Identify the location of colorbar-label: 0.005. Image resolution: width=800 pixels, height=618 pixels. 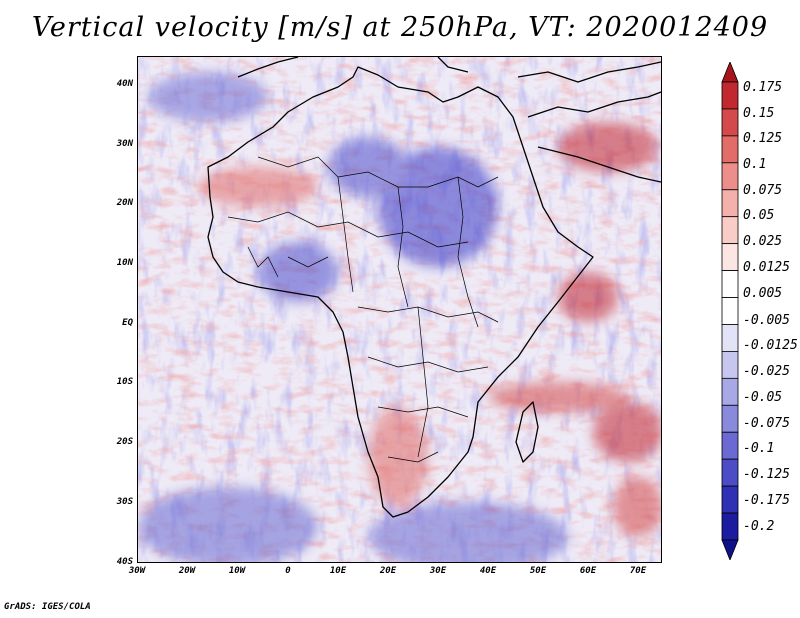
(763, 293).